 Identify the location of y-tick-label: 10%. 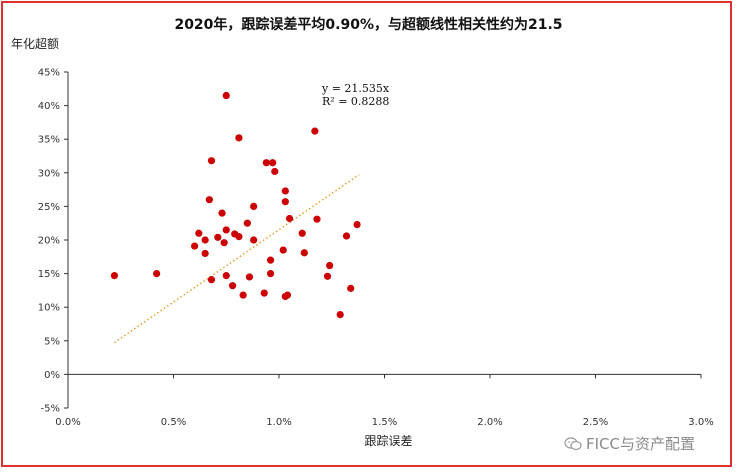
(49, 308).